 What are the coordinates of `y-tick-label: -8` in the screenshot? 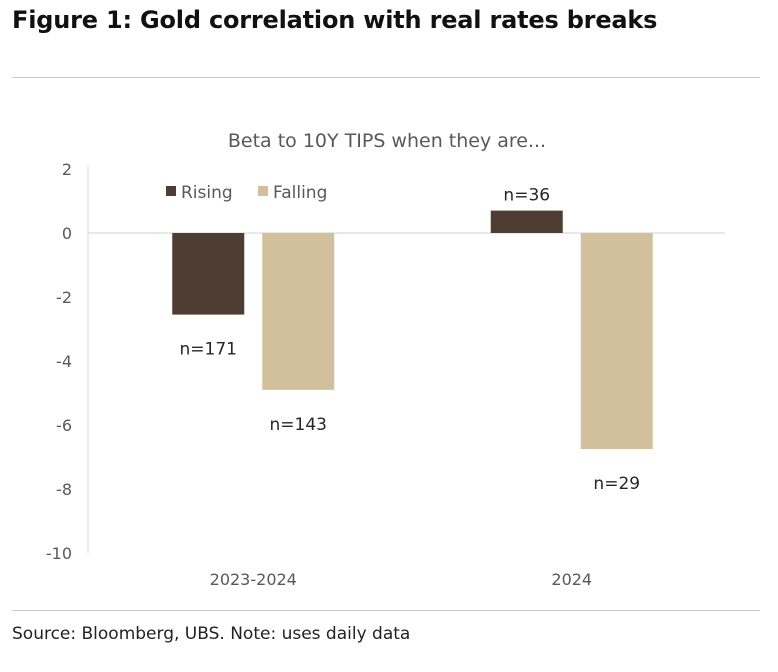 It's located at (64, 489).